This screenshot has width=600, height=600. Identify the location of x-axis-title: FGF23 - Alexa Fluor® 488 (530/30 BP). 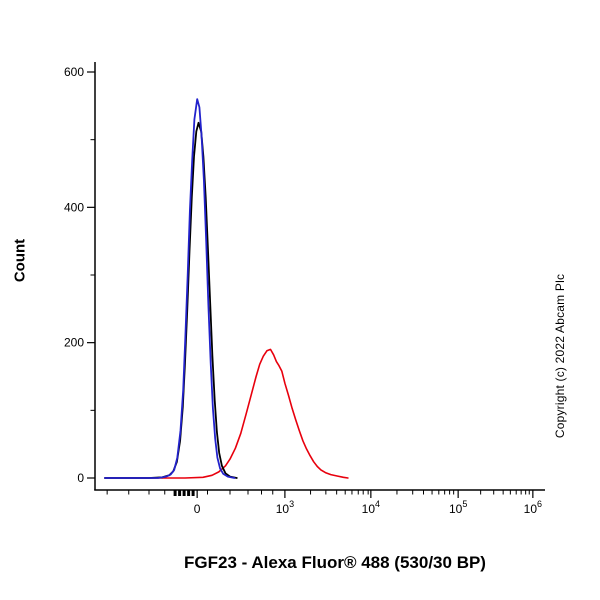
(335, 562).